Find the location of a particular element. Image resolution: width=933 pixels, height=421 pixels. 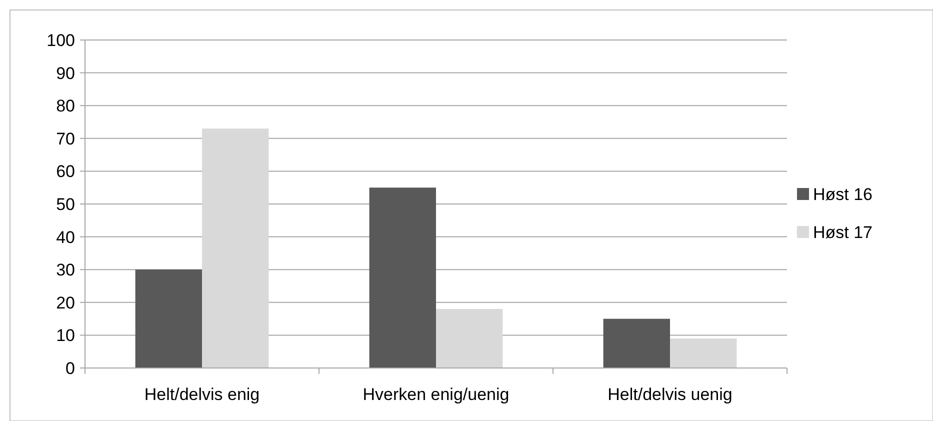

legend-label: Høst 17 is located at coordinates (843, 232).